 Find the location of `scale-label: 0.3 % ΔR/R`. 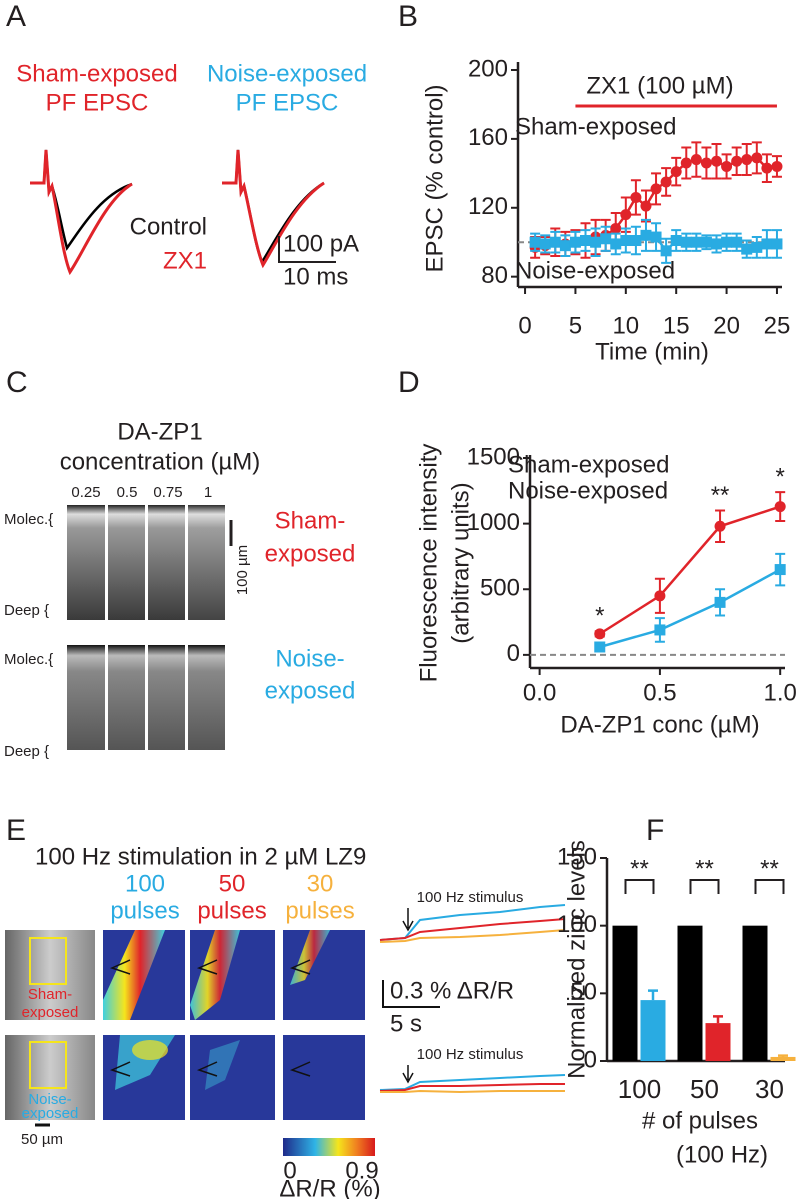

scale-label: 0.3 % ΔR/R is located at coordinates (452, 990).